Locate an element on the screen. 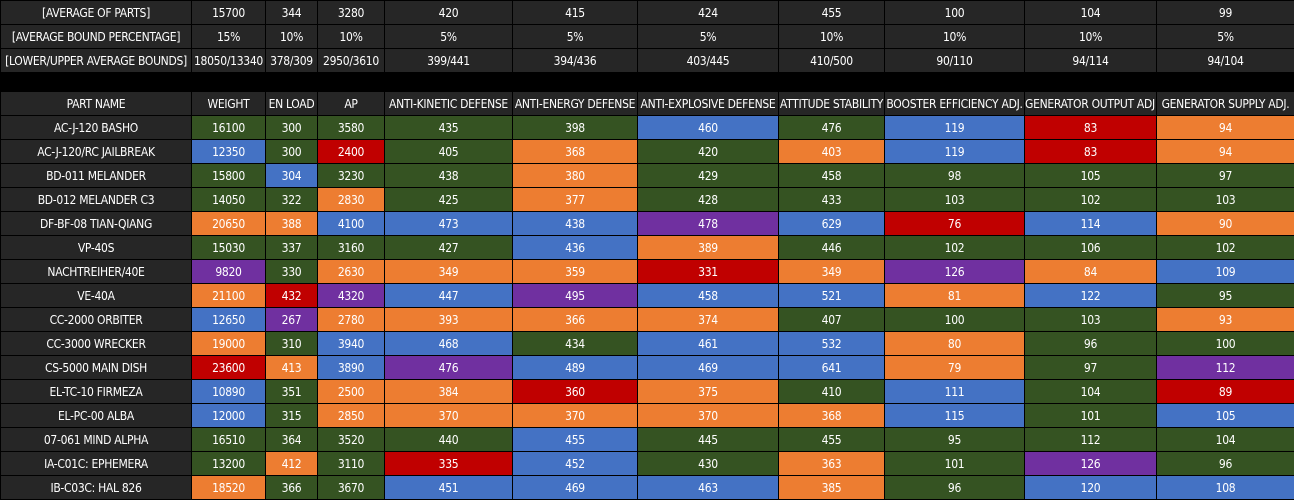  part-name-cell: 07-061 MIND ALPHA is located at coordinates (96, 440).